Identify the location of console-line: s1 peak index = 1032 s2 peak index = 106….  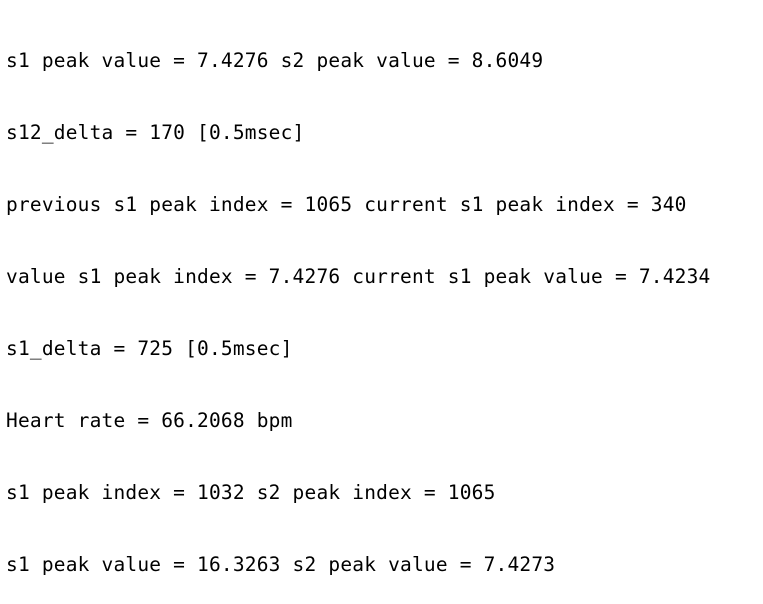
(251, 492).